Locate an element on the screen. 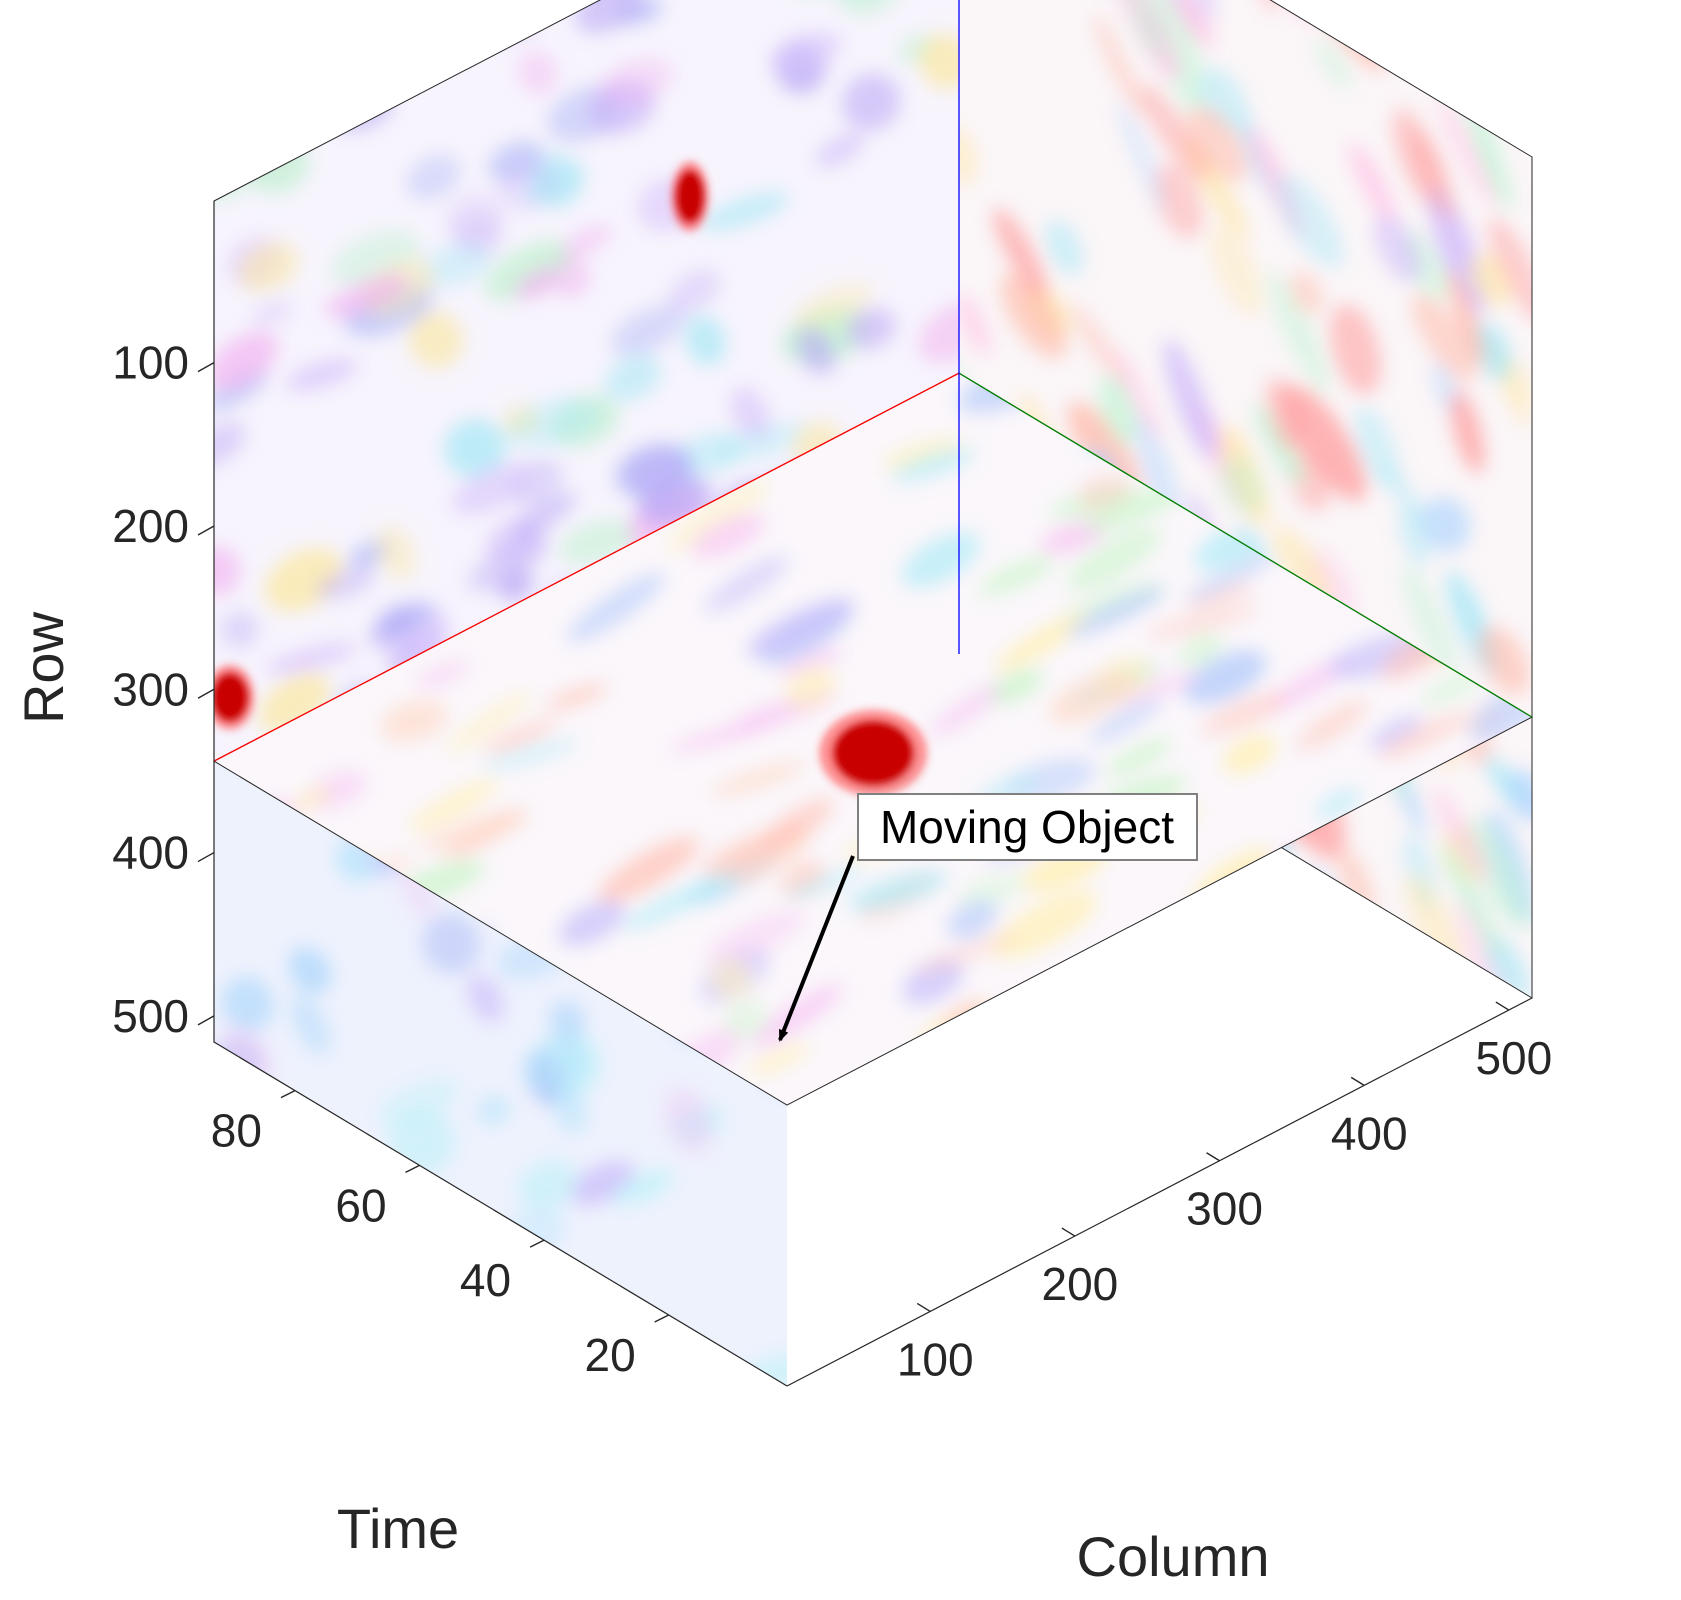  annotation-box is located at coordinates (1027, 827).